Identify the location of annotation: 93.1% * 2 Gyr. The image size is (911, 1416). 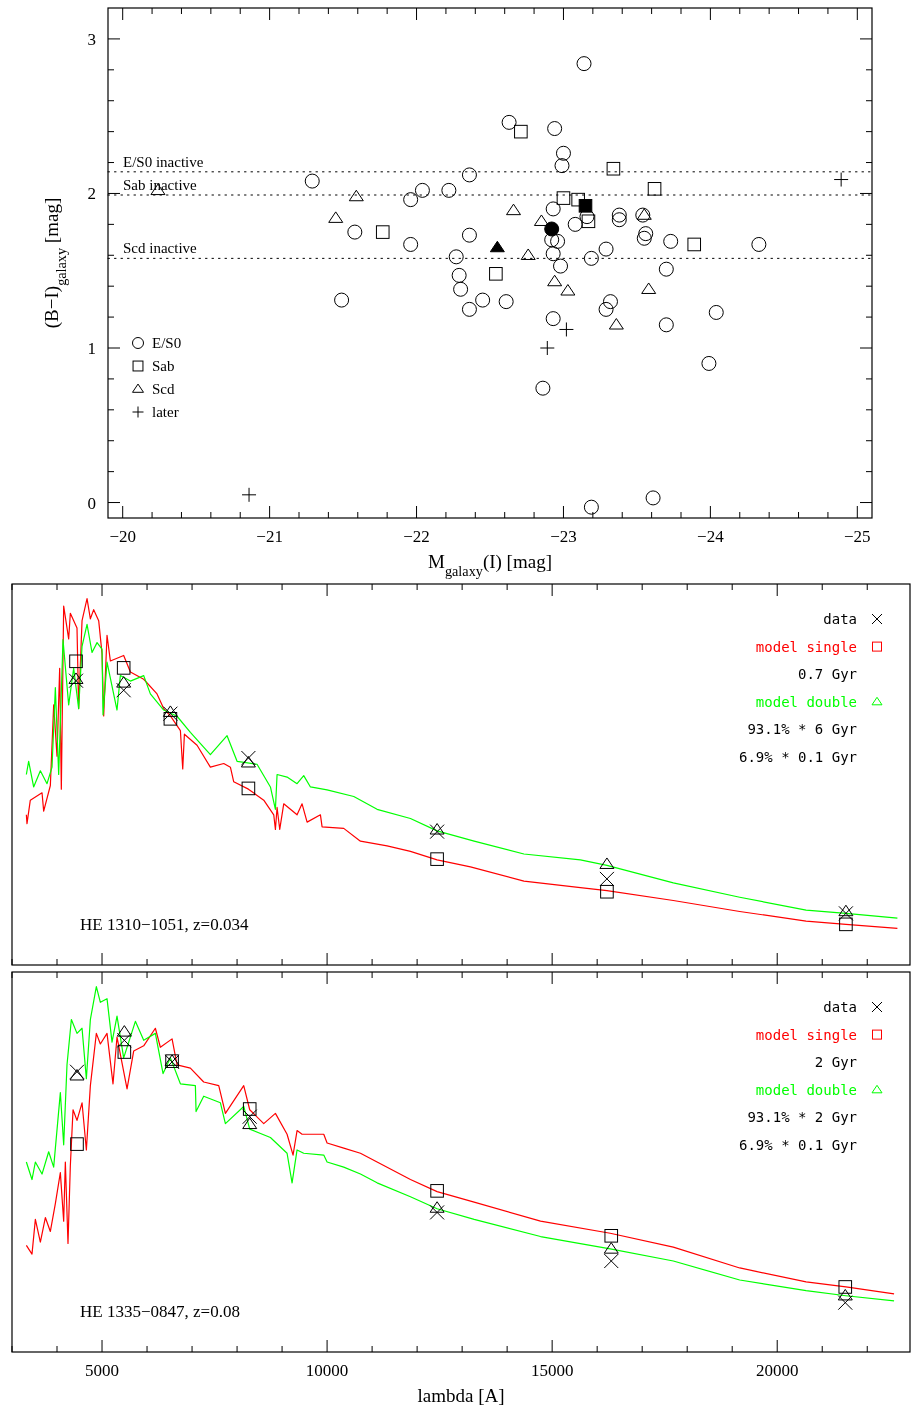
(802, 1117).